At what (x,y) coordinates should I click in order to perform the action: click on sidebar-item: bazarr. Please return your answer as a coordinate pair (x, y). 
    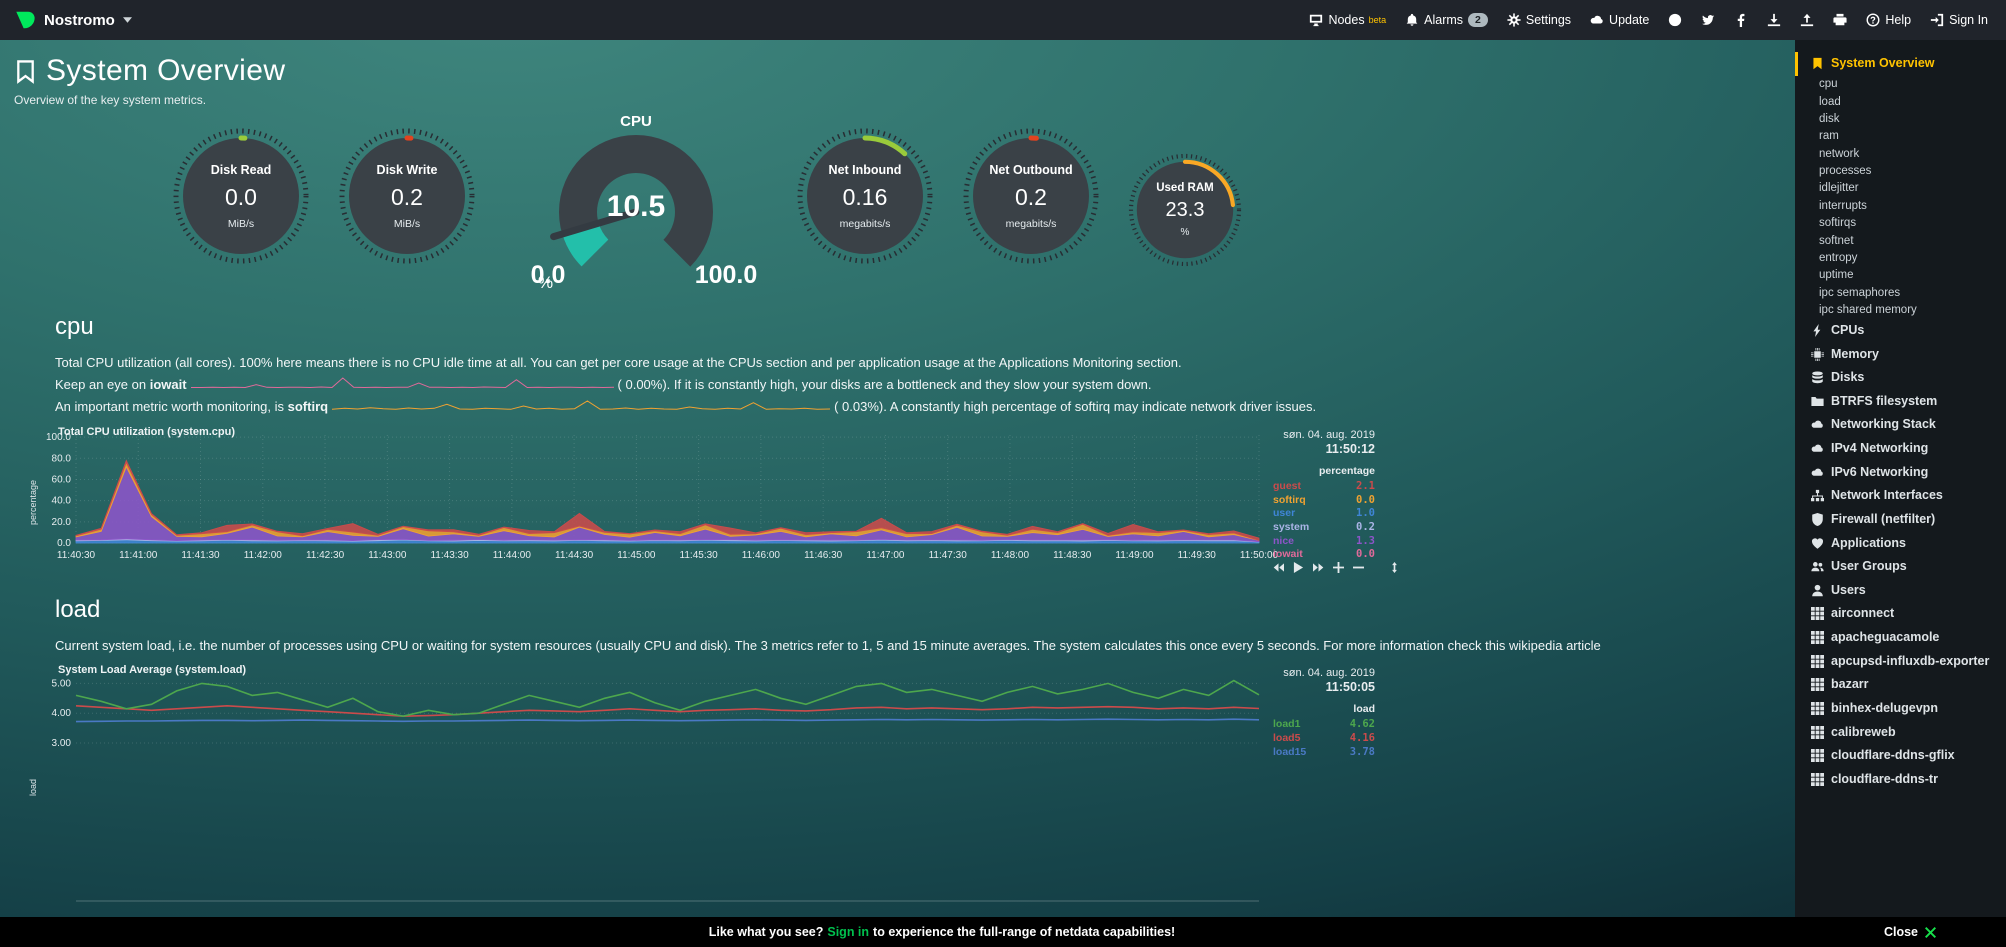
    Looking at the image, I should click on (1900, 685).